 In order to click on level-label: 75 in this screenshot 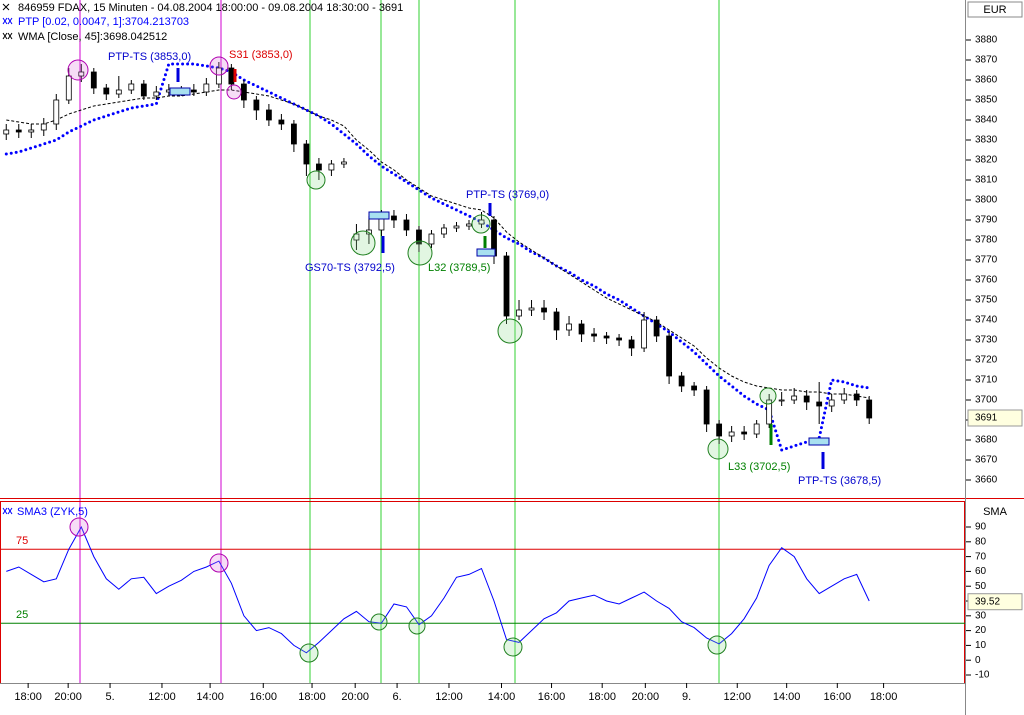, I will do `click(22, 541)`.